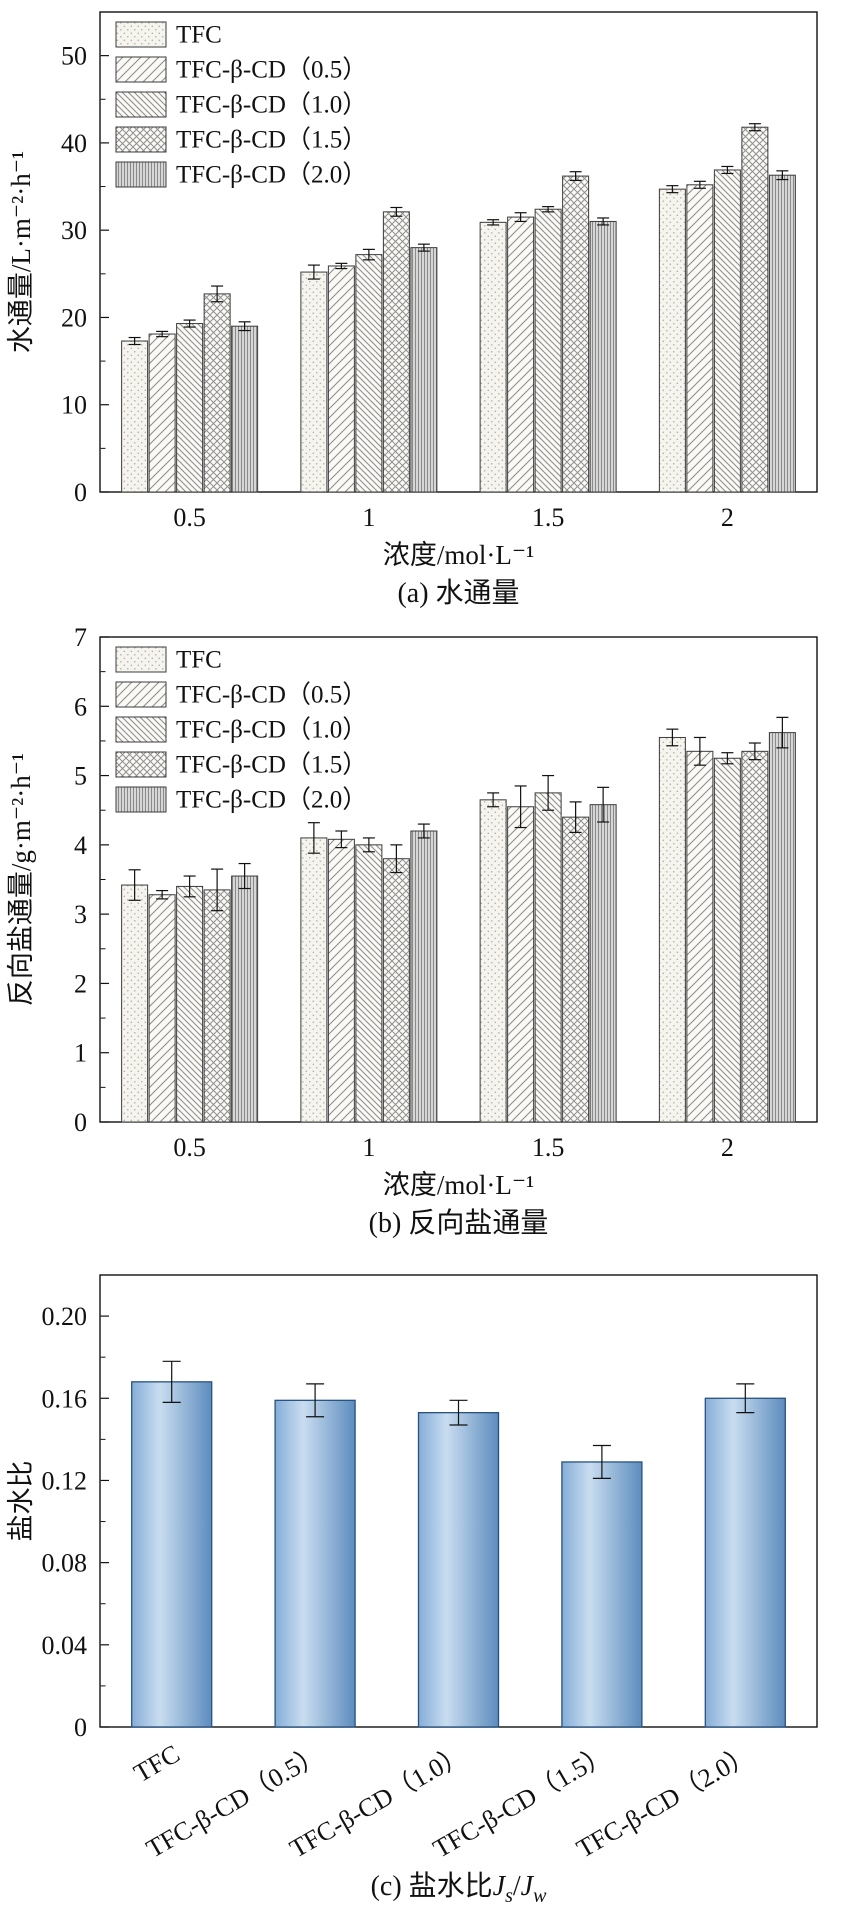  I want to click on y-tick-label: 0.20, so click(65, 1316).